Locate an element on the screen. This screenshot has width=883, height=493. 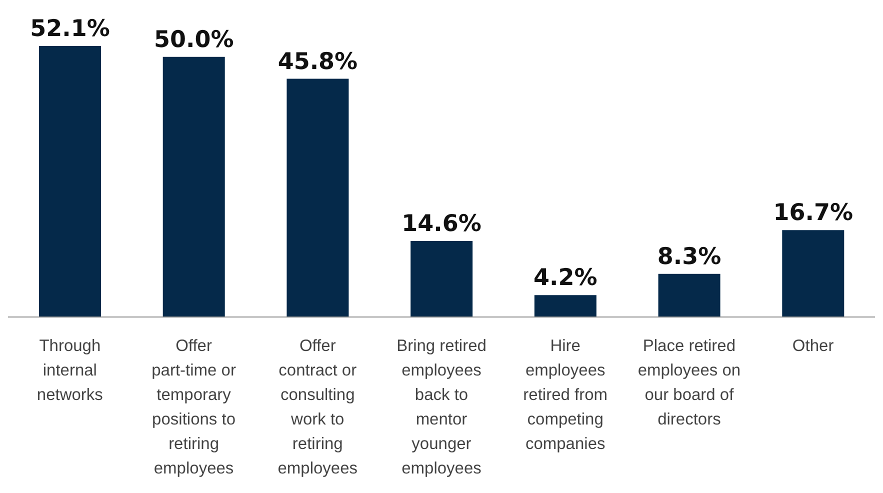
x-tick-label: Hire employees retired from competing companies is located at coordinates (565, 395).